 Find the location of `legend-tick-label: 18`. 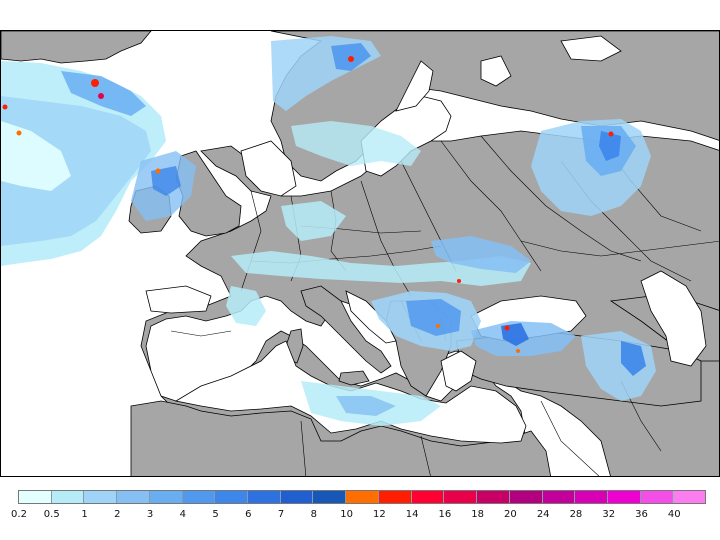

legend-tick-label: 18 is located at coordinates (478, 514).